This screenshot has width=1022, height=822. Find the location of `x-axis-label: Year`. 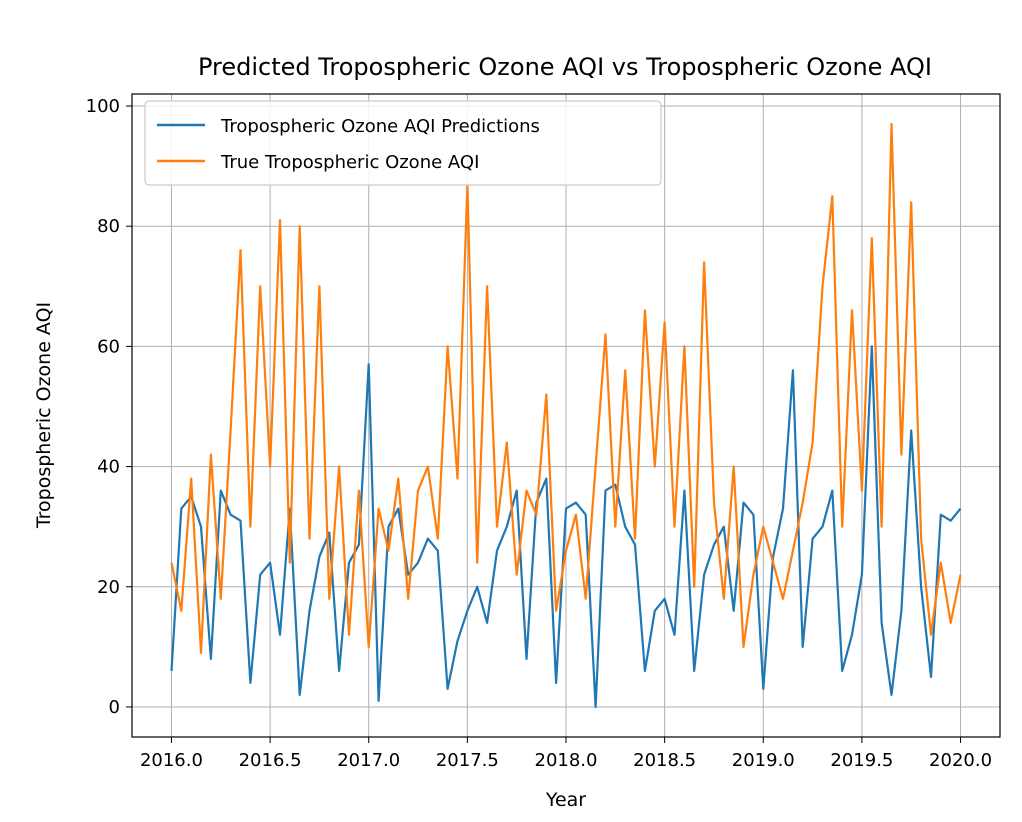

x-axis-label: Year is located at coordinates (565, 800).